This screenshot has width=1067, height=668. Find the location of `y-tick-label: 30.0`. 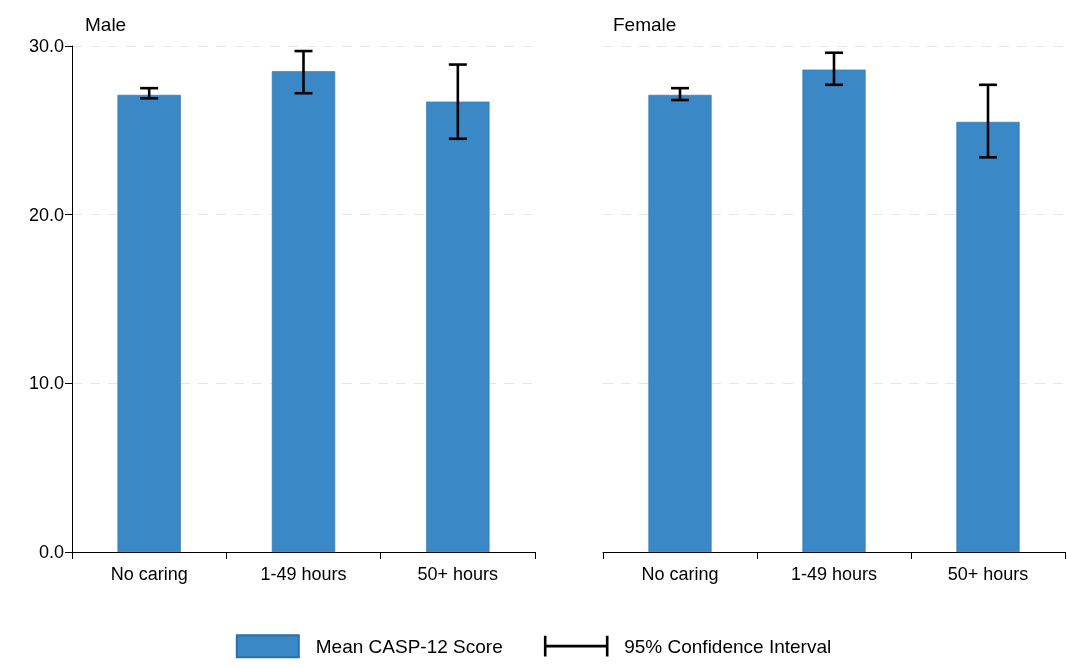

y-tick-label: 30.0 is located at coordinates (46, 46).